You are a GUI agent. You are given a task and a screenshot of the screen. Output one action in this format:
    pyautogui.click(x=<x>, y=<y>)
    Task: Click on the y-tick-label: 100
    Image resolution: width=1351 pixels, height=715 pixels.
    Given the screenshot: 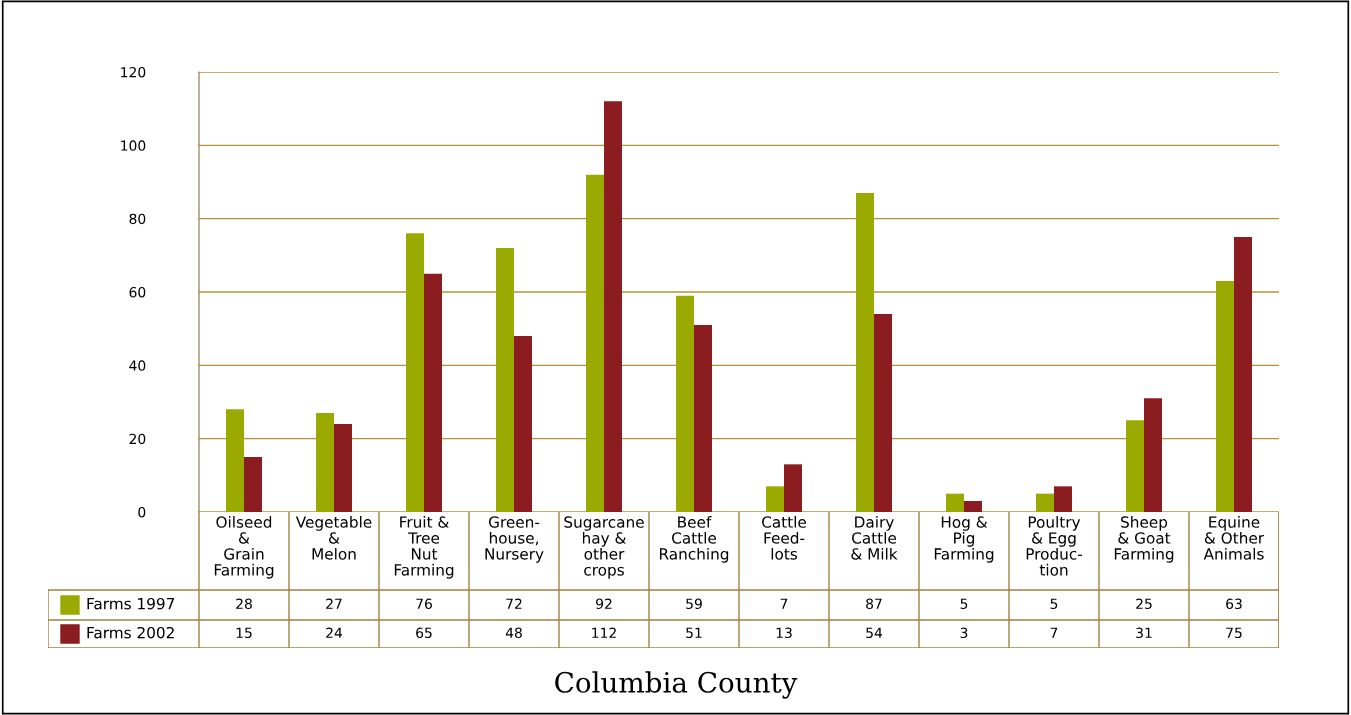 What is the action you would take?
    pyautogui.click(x=133, y=145)
    